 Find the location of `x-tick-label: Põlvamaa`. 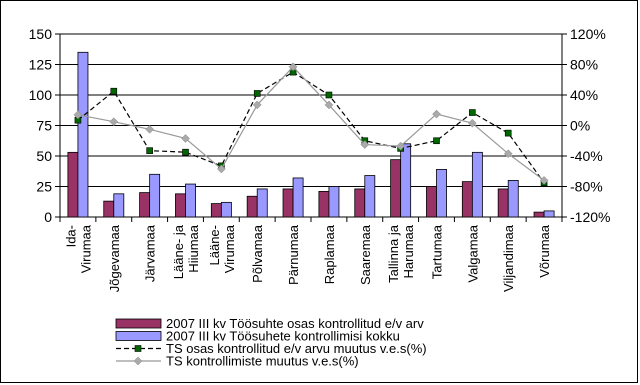

x-tick-label: Põlvamaa is located at coordinates (257, 253).